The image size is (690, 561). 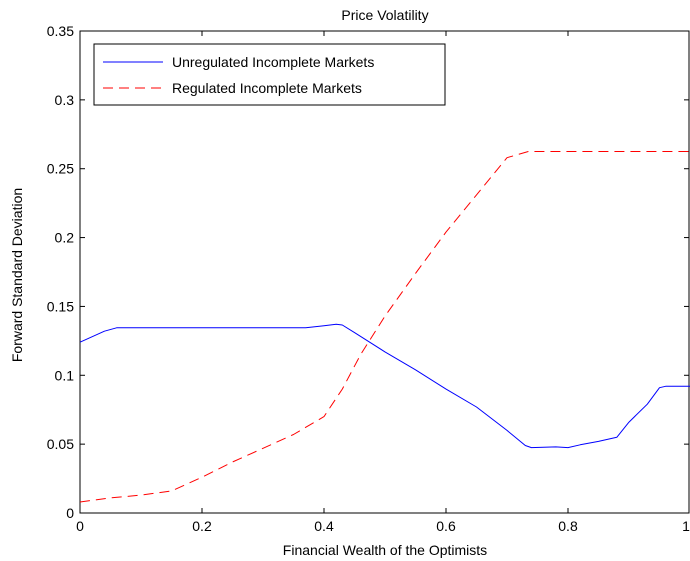 What do you see at coordinates (60, 31) in the screenshot?
I see `y-tick-label: 0.35` at bounding box center [60, 31].